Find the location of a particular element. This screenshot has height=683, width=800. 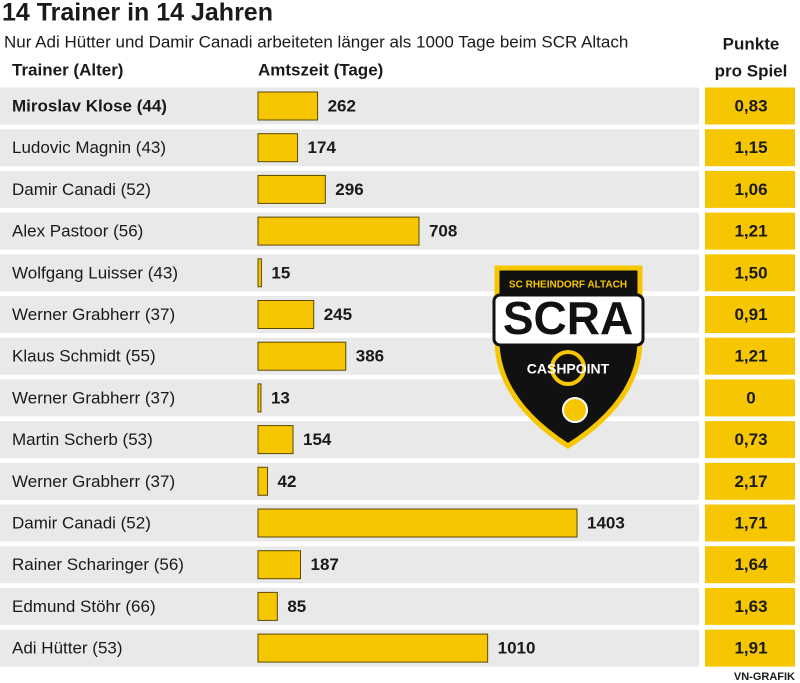

points-value: 2,17 is located at coordinates (750, 481).